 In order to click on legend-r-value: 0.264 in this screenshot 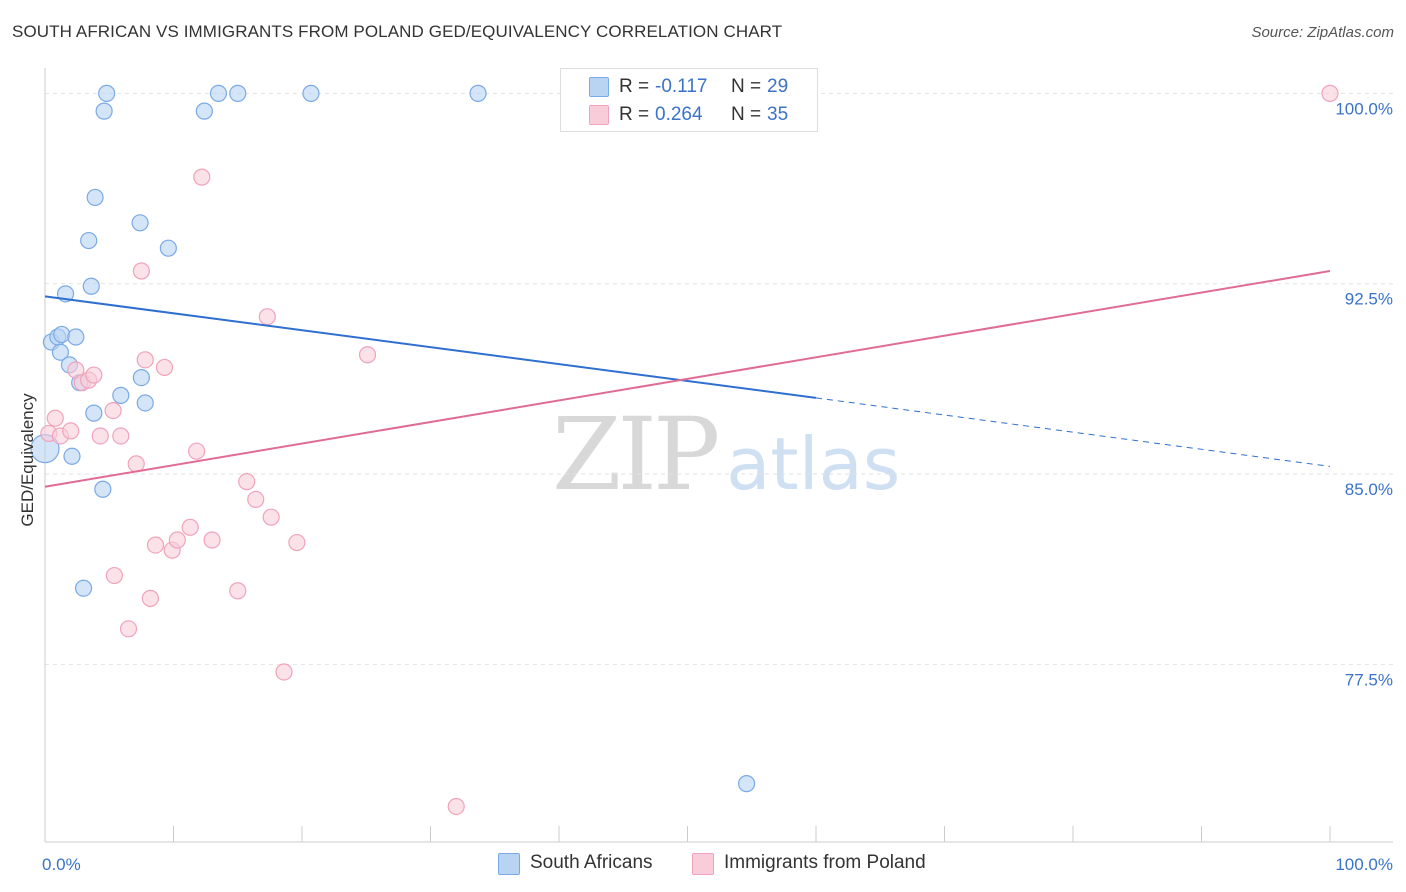, I will do `click(679, 114)`.